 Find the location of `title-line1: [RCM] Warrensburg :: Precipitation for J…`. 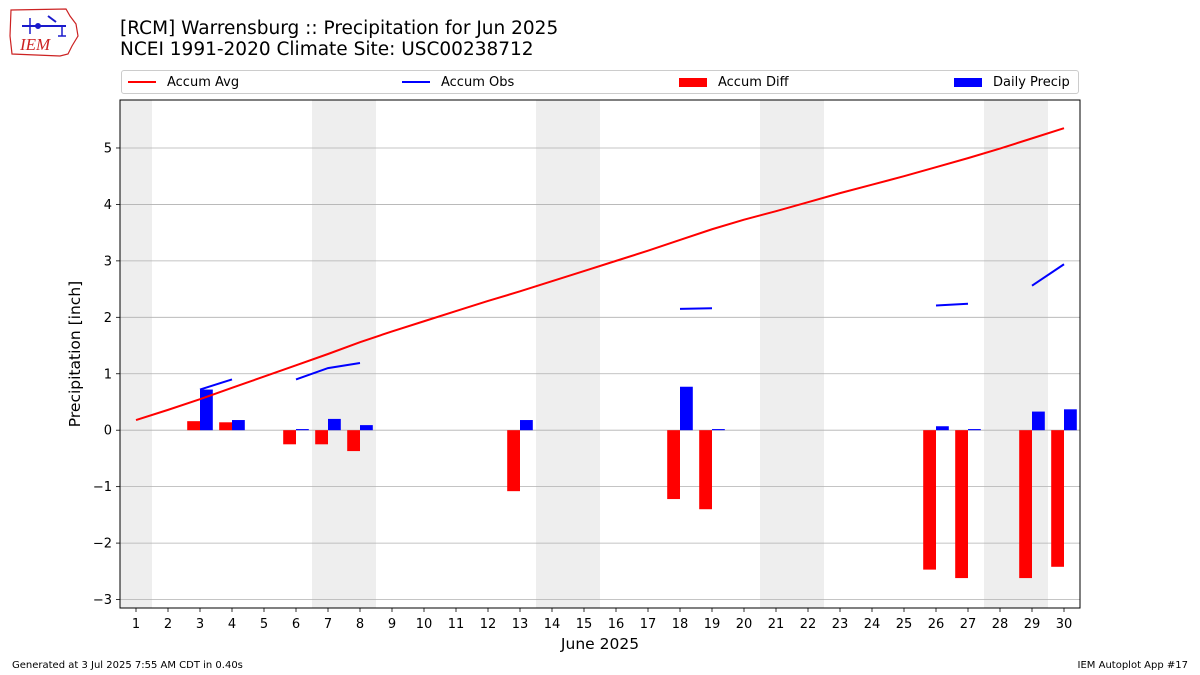

title-line1: [RCM] Warrensburg :: Precipitation for J… is located at coordinates (339, 28).